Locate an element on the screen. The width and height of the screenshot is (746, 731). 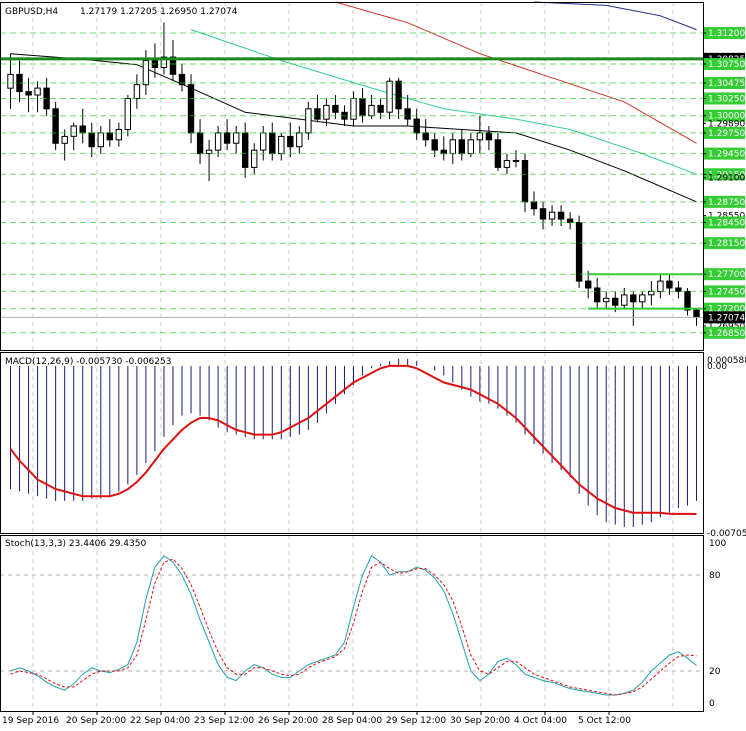
price-tick-label: 1.28450 is located at coordinates (726, 224).